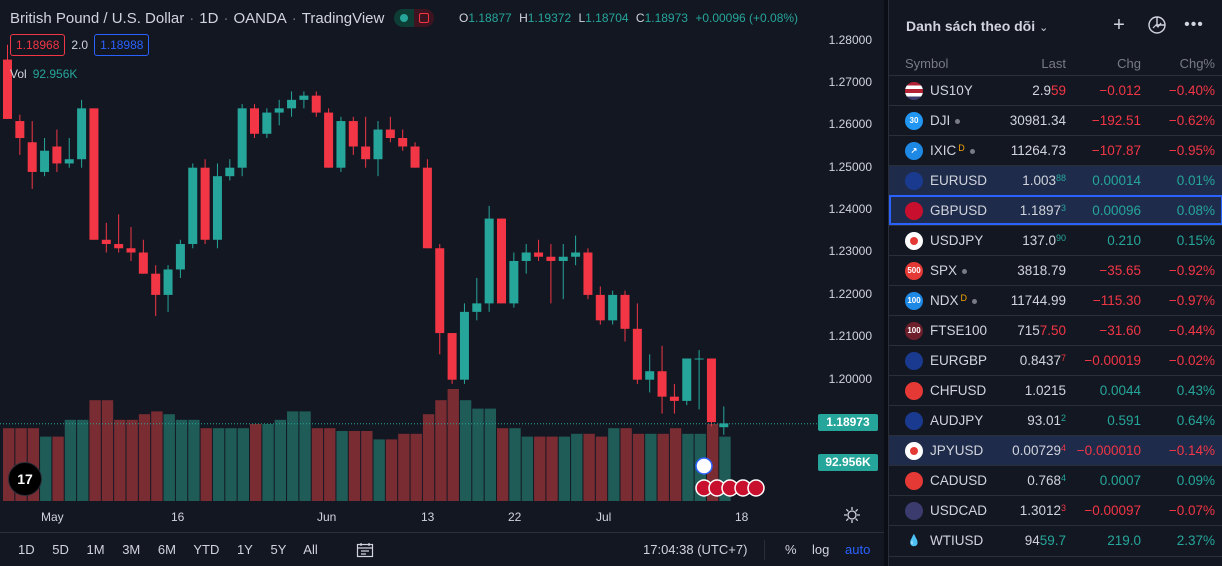 Image resolution: width=1222 pixels, height=566 pixels. What do you see at coordinates (1191, 450) in the screenshot?
I see `change-percent: −0.14%` at bounding box center [1191, 450].